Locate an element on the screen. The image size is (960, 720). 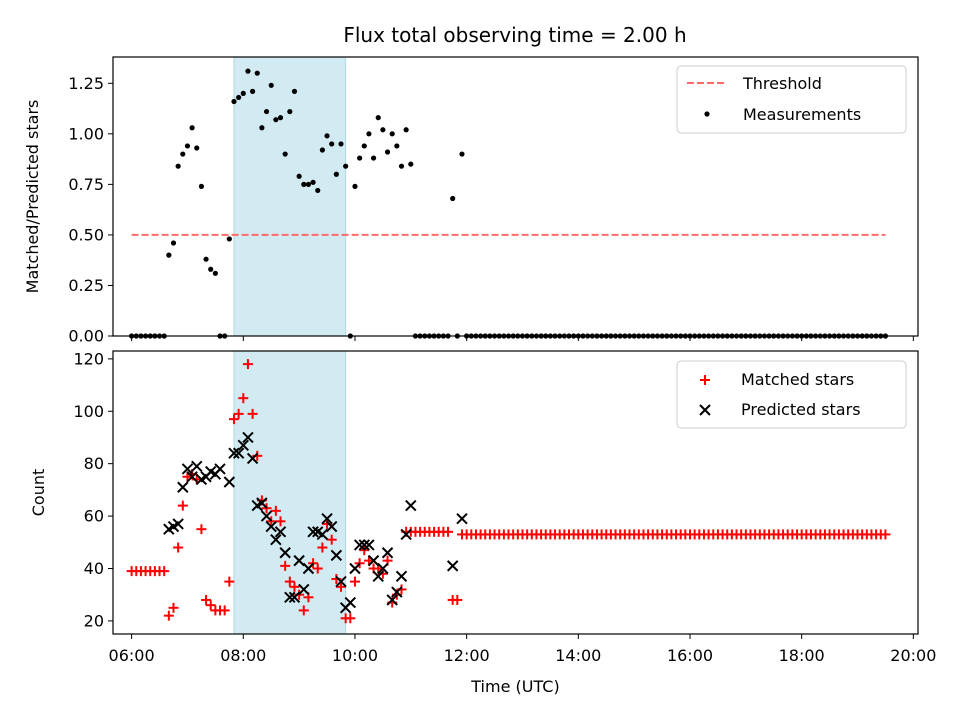
bottom-y-tick-label: 60 is located at coordinates (94, 516).